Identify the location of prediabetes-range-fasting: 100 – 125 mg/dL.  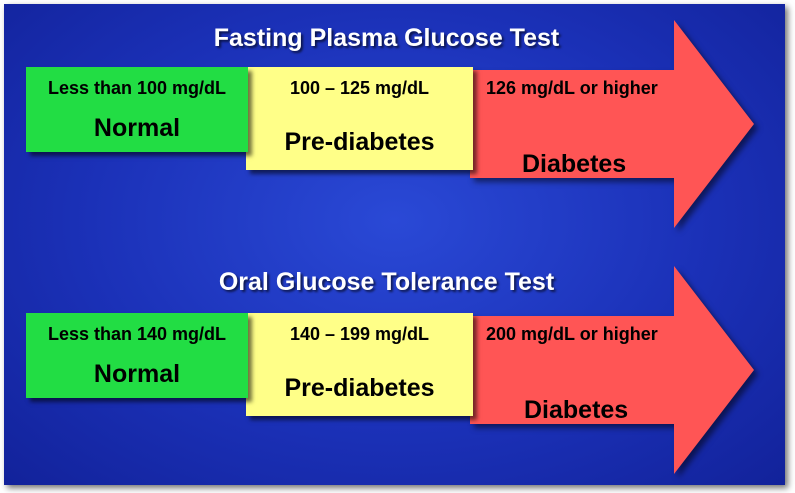
(359, 88).